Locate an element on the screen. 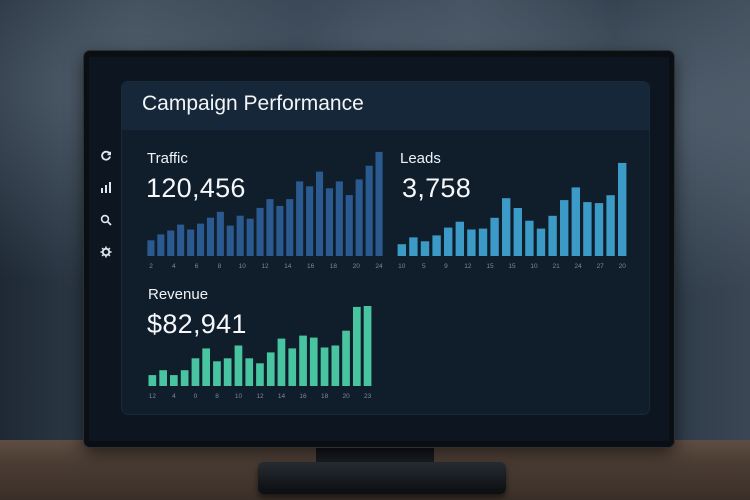 Image resolution: width=750 pixels, height=500 pixels. traffic-tick-label: 16 is located at coordinates (311, 266).